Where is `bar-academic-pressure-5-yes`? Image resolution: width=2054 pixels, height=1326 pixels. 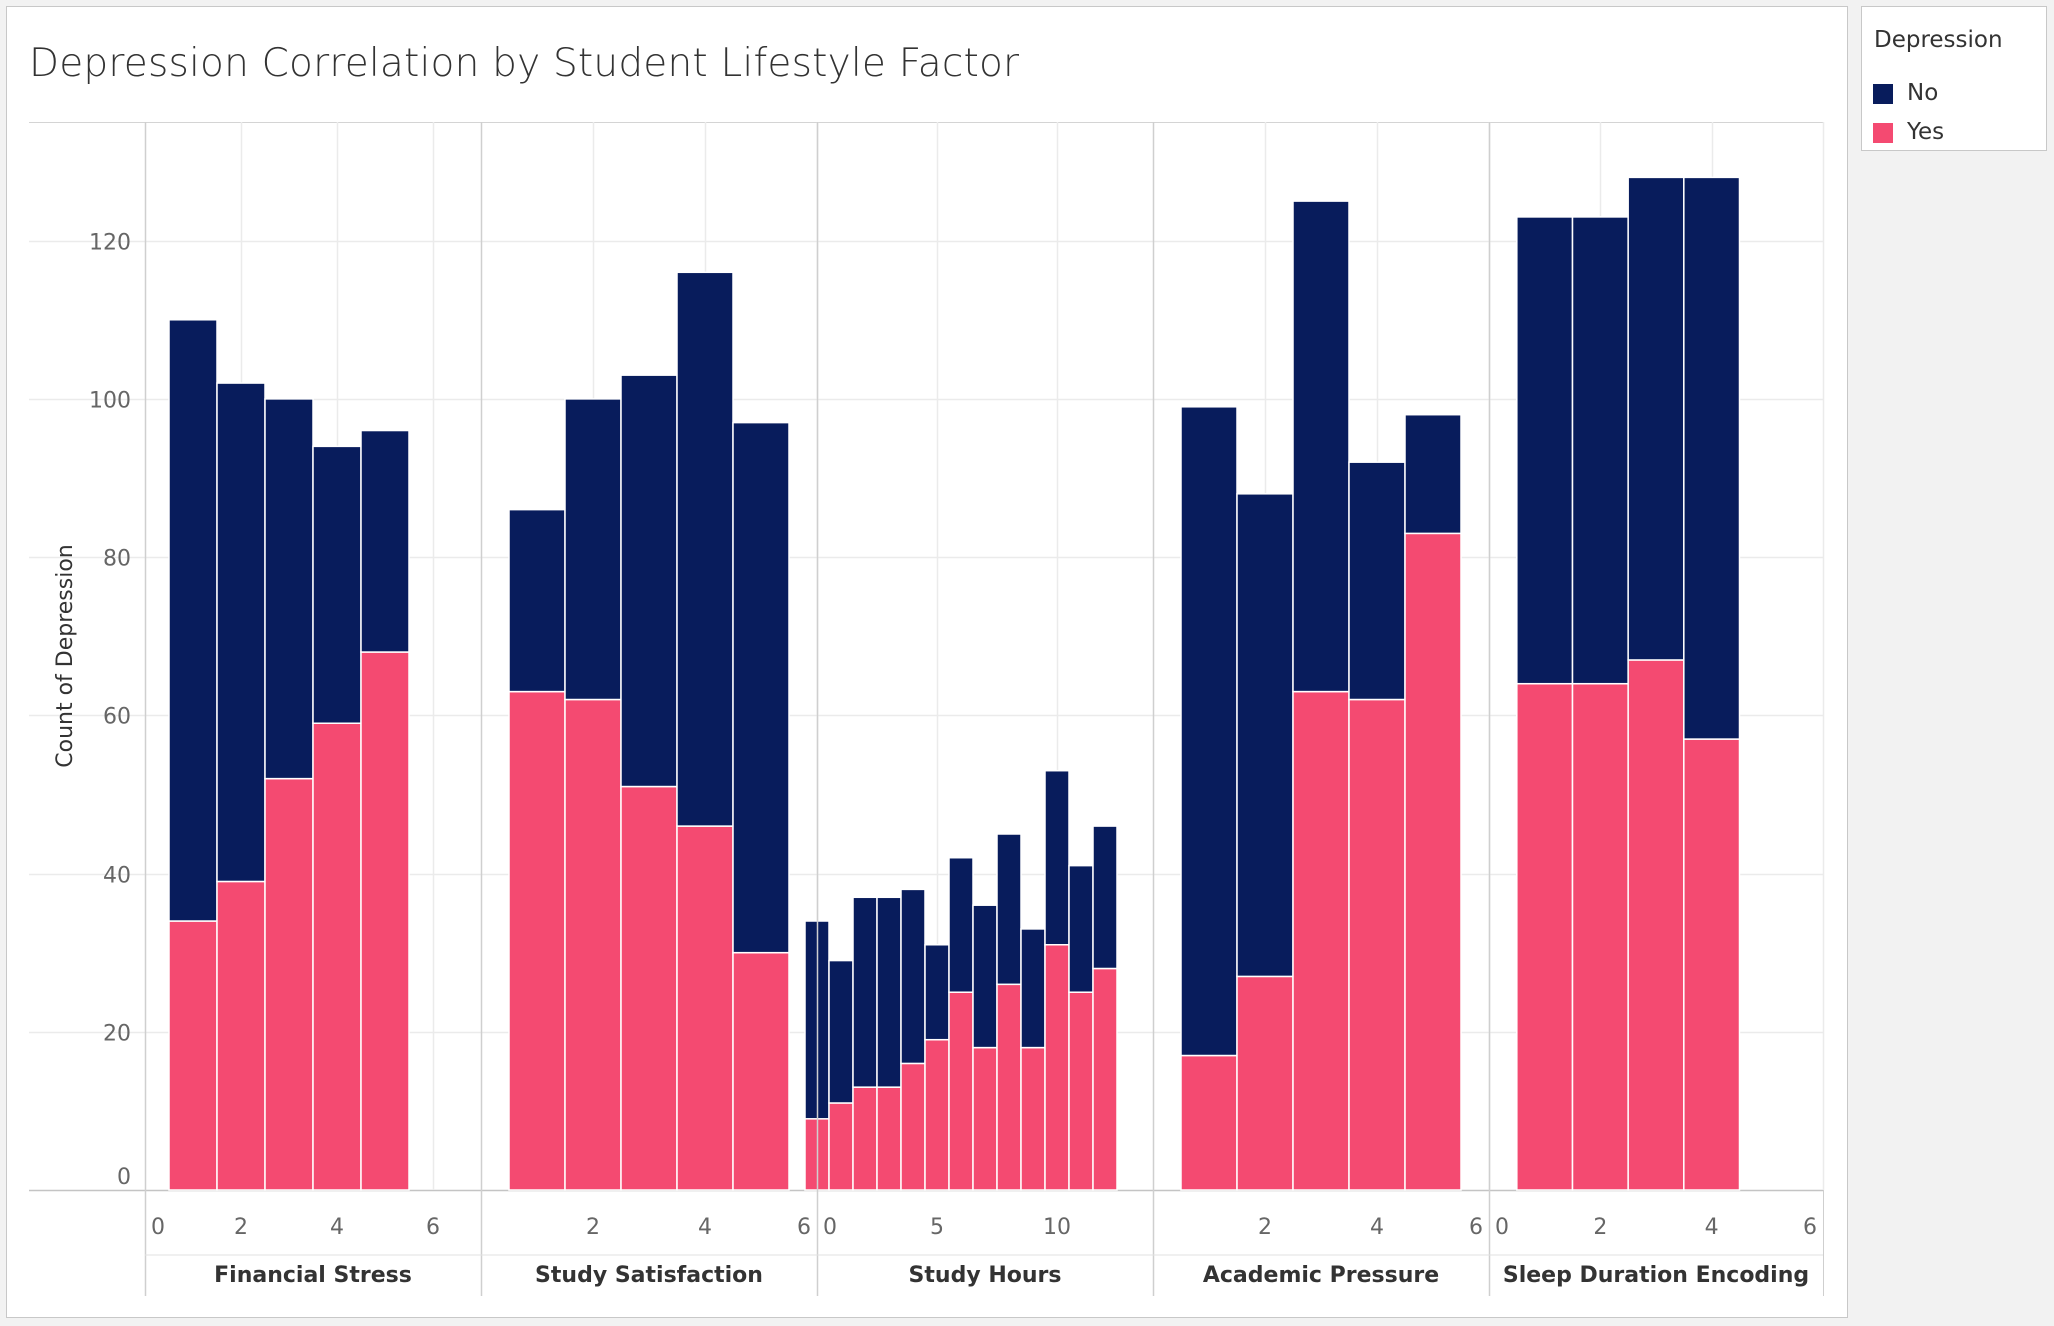 bar-academic-pressure-5-yes is located at coordinates (1433, 861).